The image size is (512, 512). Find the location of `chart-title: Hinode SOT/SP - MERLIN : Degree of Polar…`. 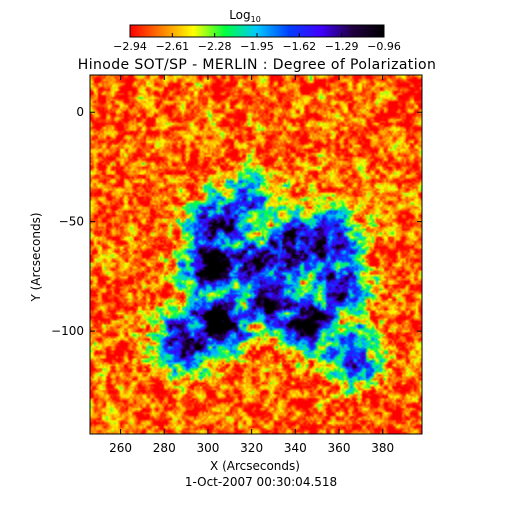

chart-title: Hinode SOT/SP - MERLIN : Degree of Polar… is located at coordinates (257, 65).